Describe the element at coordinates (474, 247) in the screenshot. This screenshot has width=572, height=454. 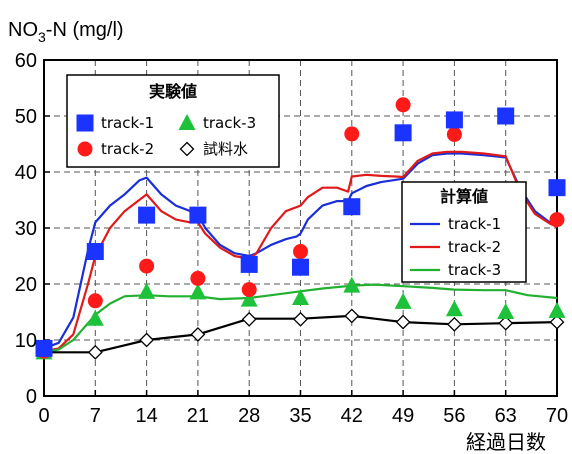
I see `legend-calc-label-track-2: track-2` at that location.